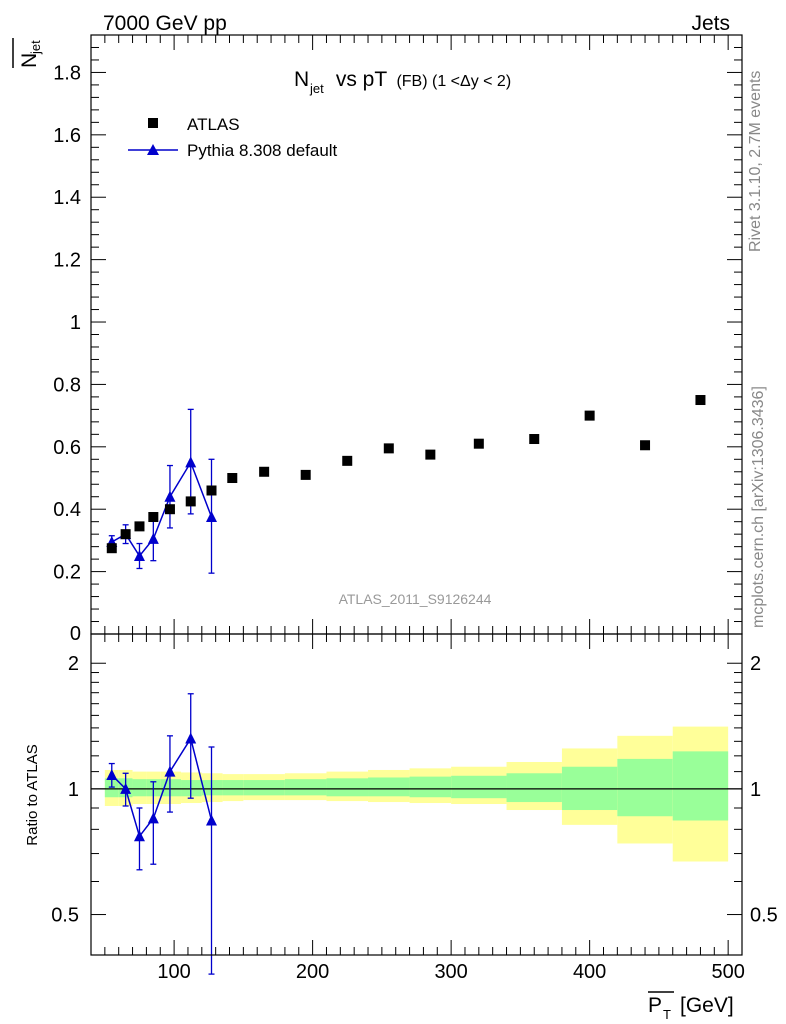 This screenshot has width=786, height=1024. What do you see at coordinates (764, 916) in the screenshot?
I see `ratio-y-tick-label-right: 0.5` at bounding box center [764, 916].